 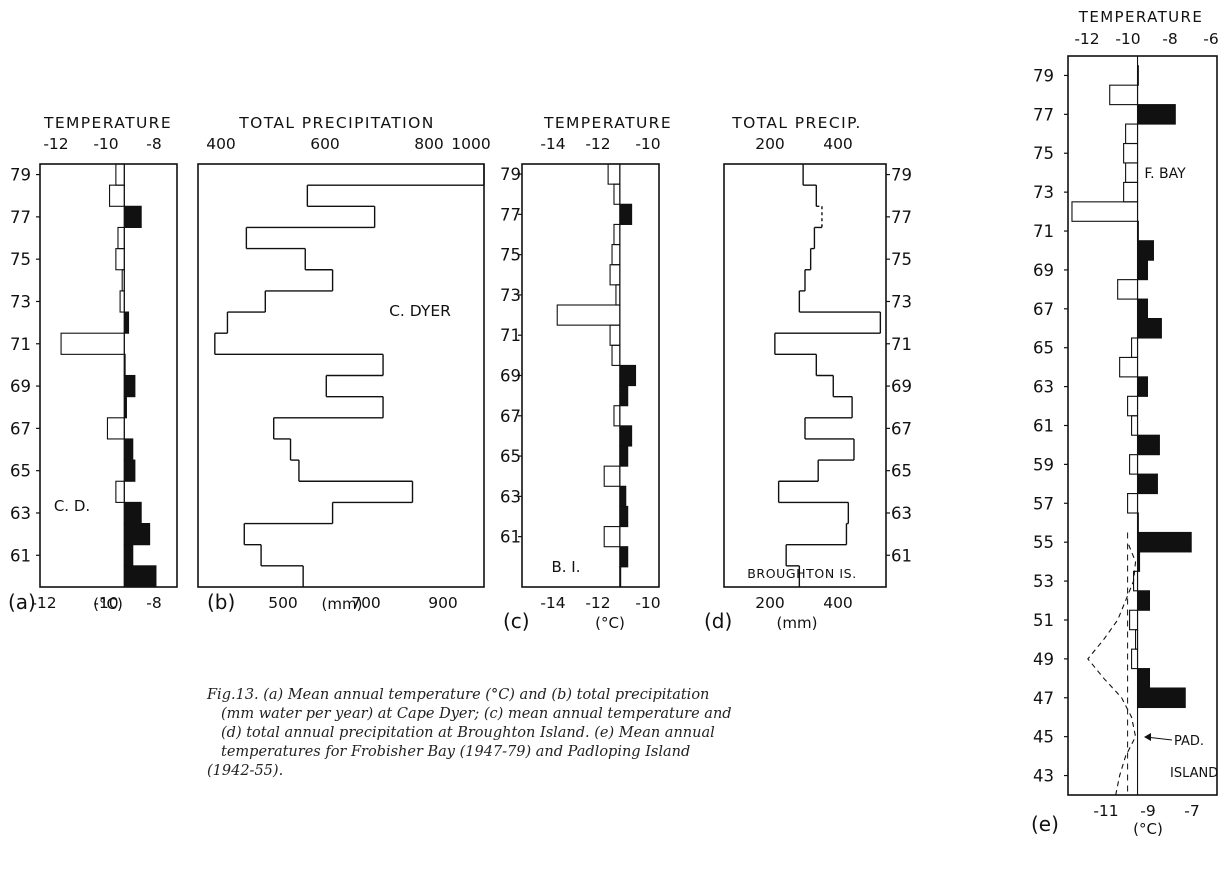 I want to click on bottom-tick-label: 700, so click(x=366, y=603).